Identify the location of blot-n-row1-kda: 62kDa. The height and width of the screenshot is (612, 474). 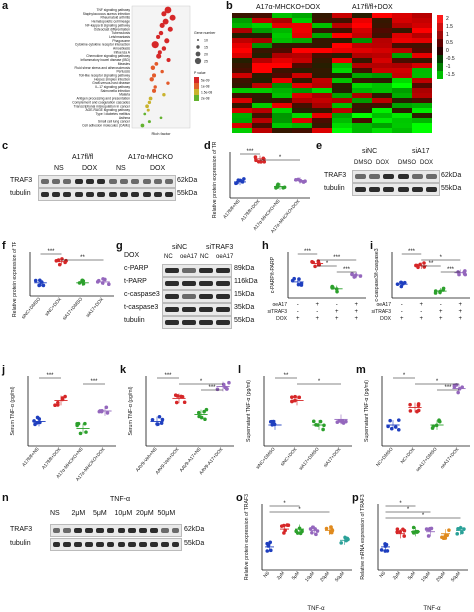
(194, 529).